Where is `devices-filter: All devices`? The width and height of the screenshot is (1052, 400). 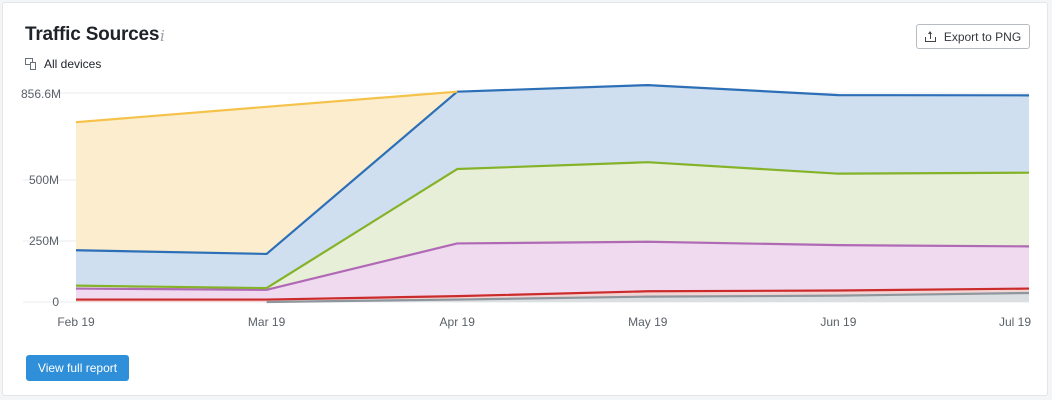
devices-filter: All devices is located at coordinates (63, 64).